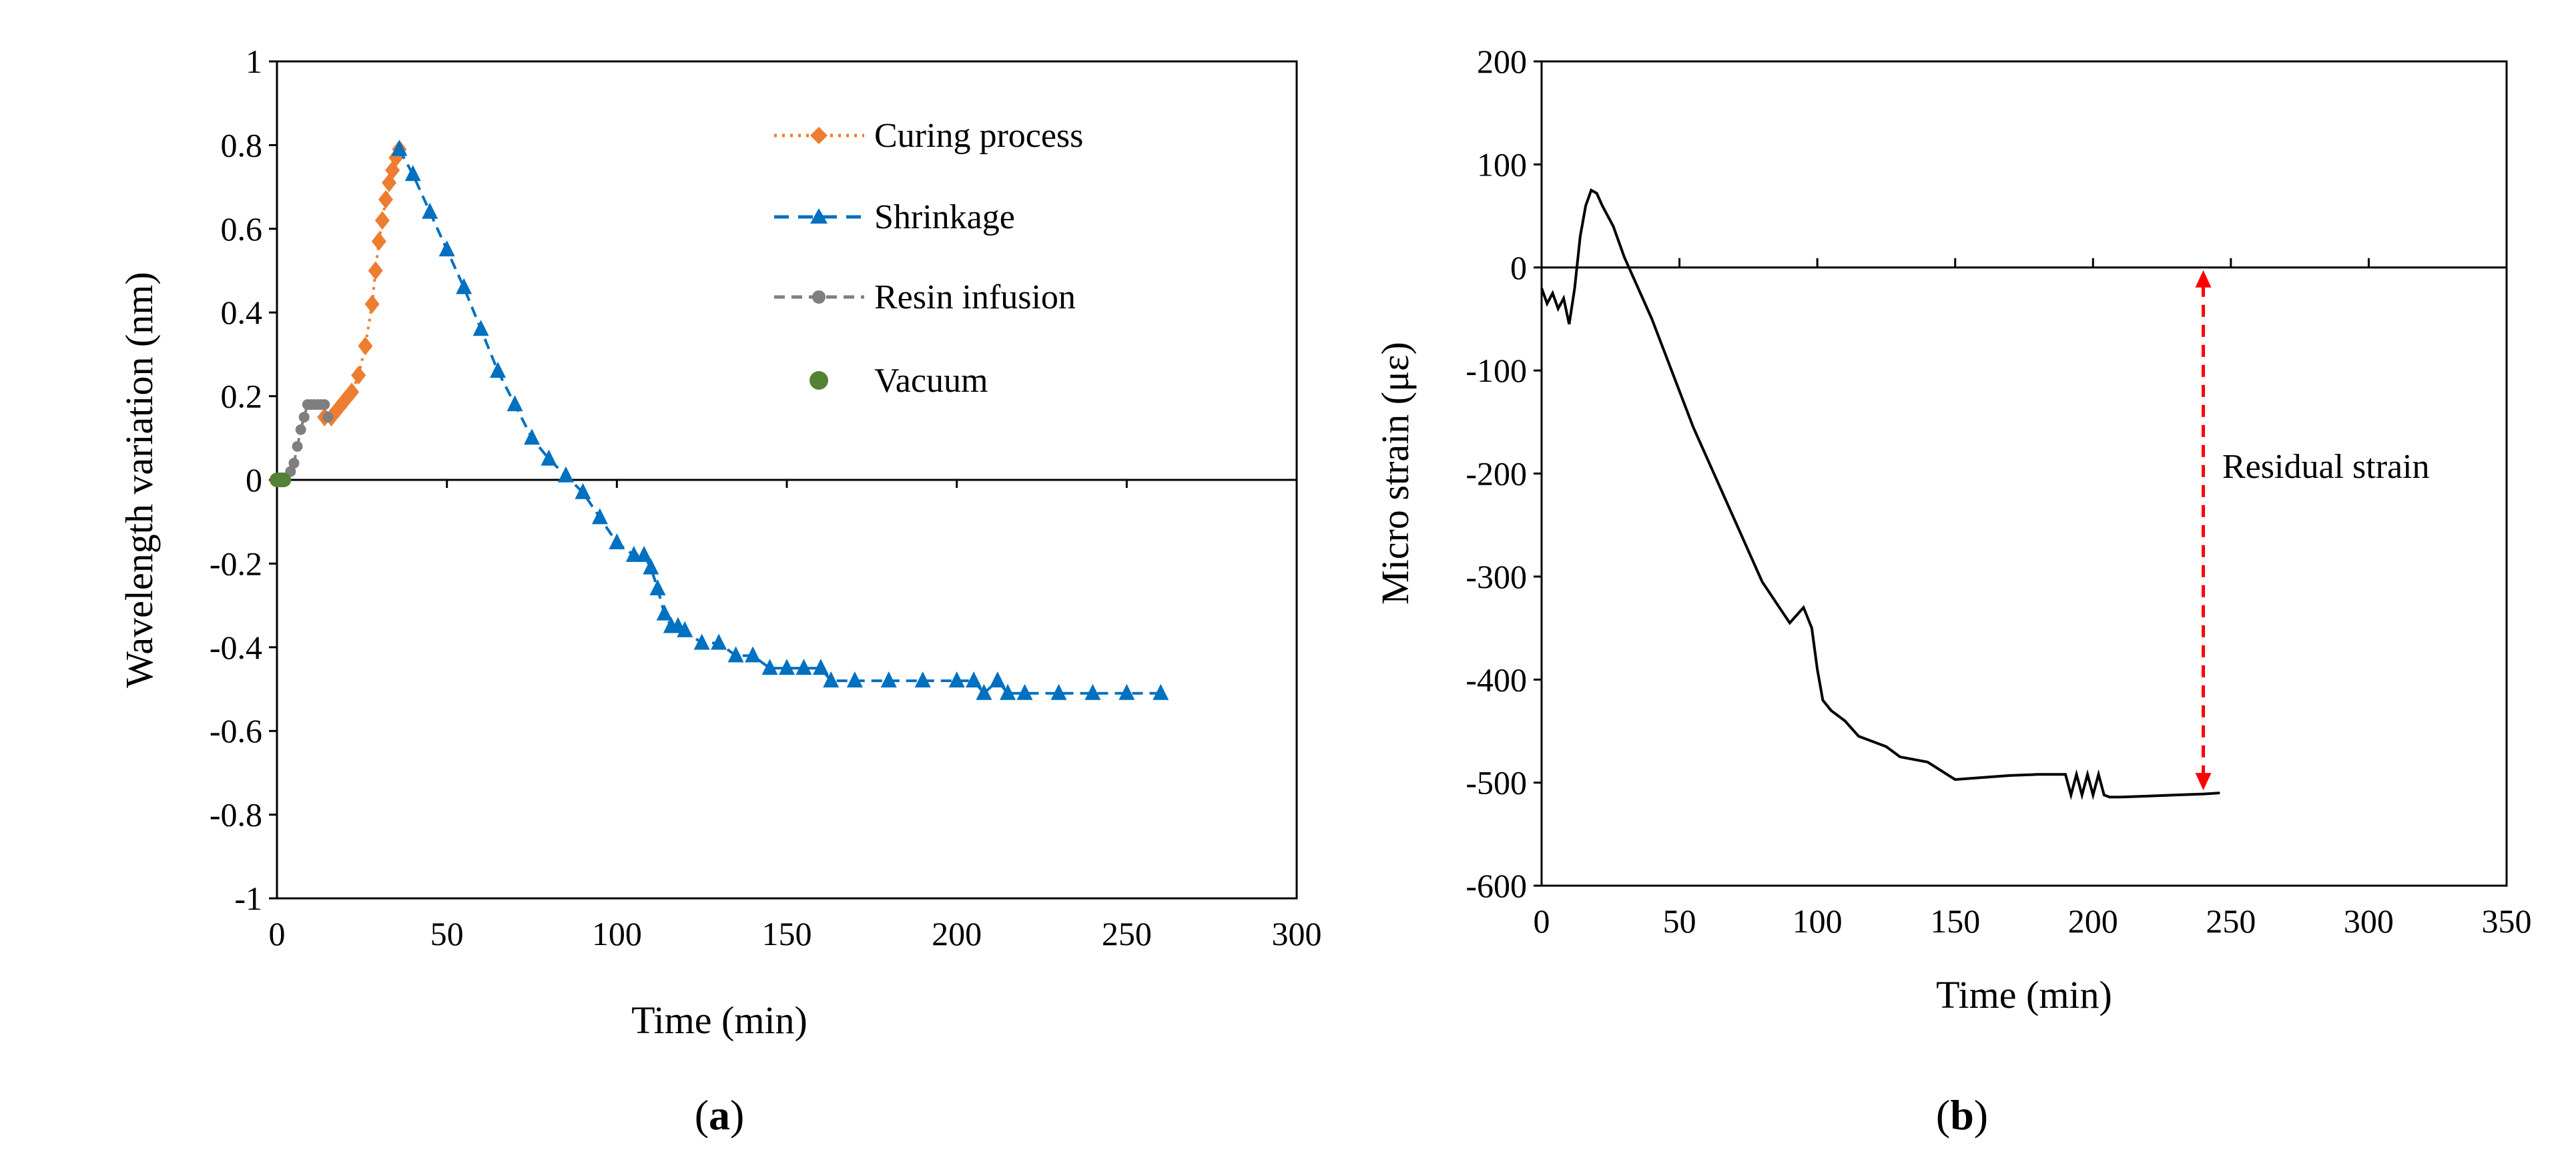 This screenshot has width=2576, height=1172. Describe the element at coordinates (2231, 921) in the screenshot. I see `chart-b-xtick-label: 250` at that location.